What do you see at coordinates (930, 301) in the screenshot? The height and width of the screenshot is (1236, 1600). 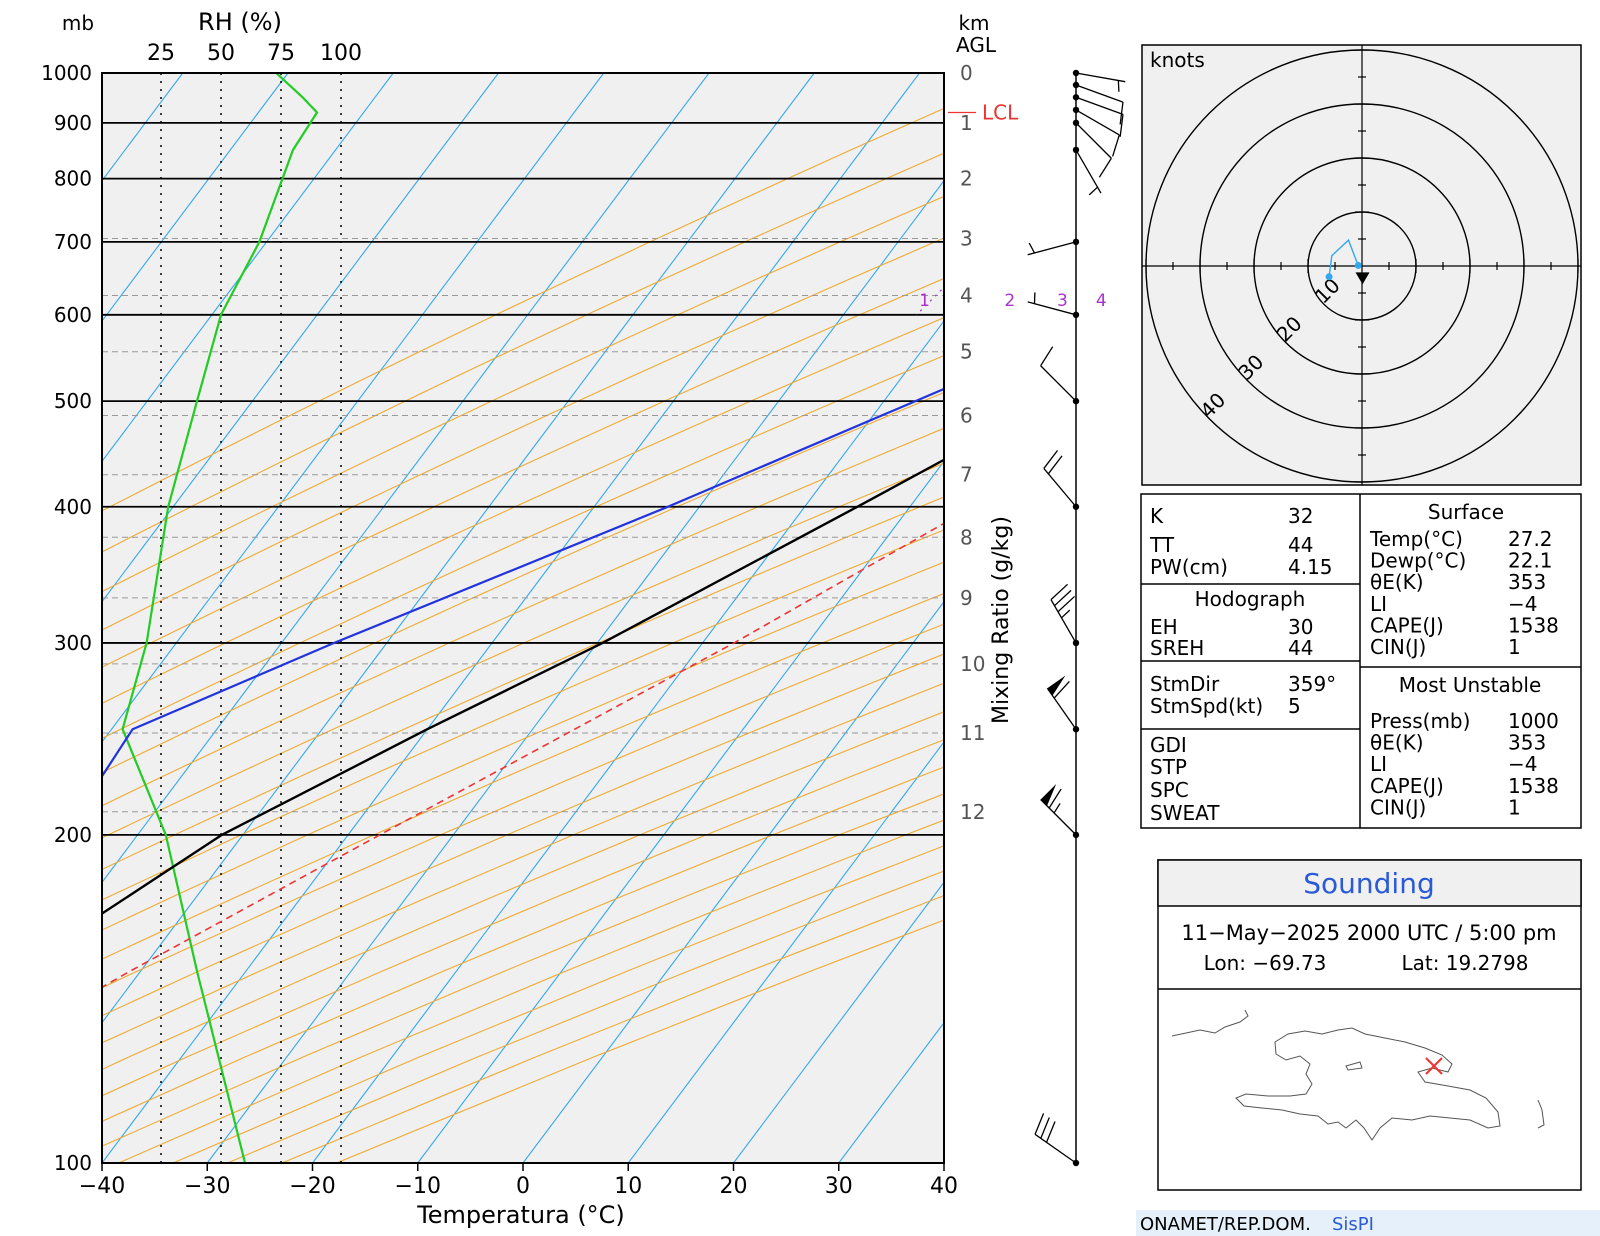 I see `mixing-ratio-line` at bounding box center [930, 301].